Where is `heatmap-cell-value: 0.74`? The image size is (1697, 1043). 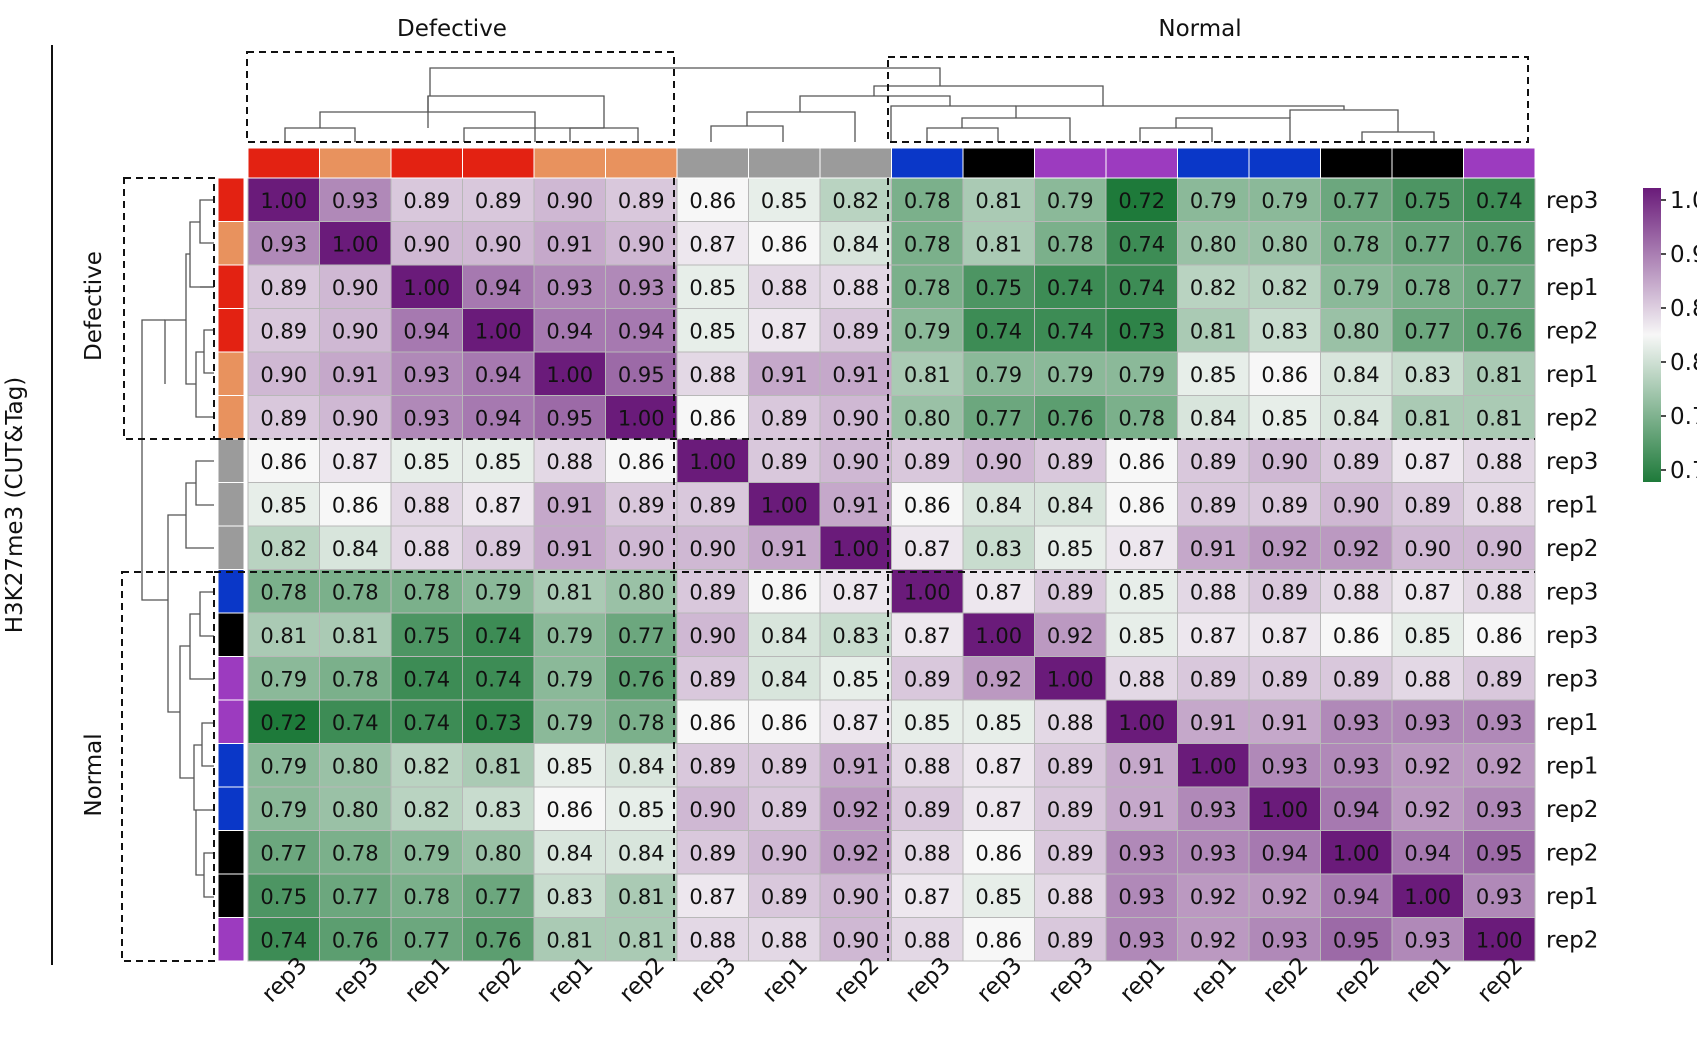
heatmap-cell-value: 0.74 is located at coordinates (1070, 288).